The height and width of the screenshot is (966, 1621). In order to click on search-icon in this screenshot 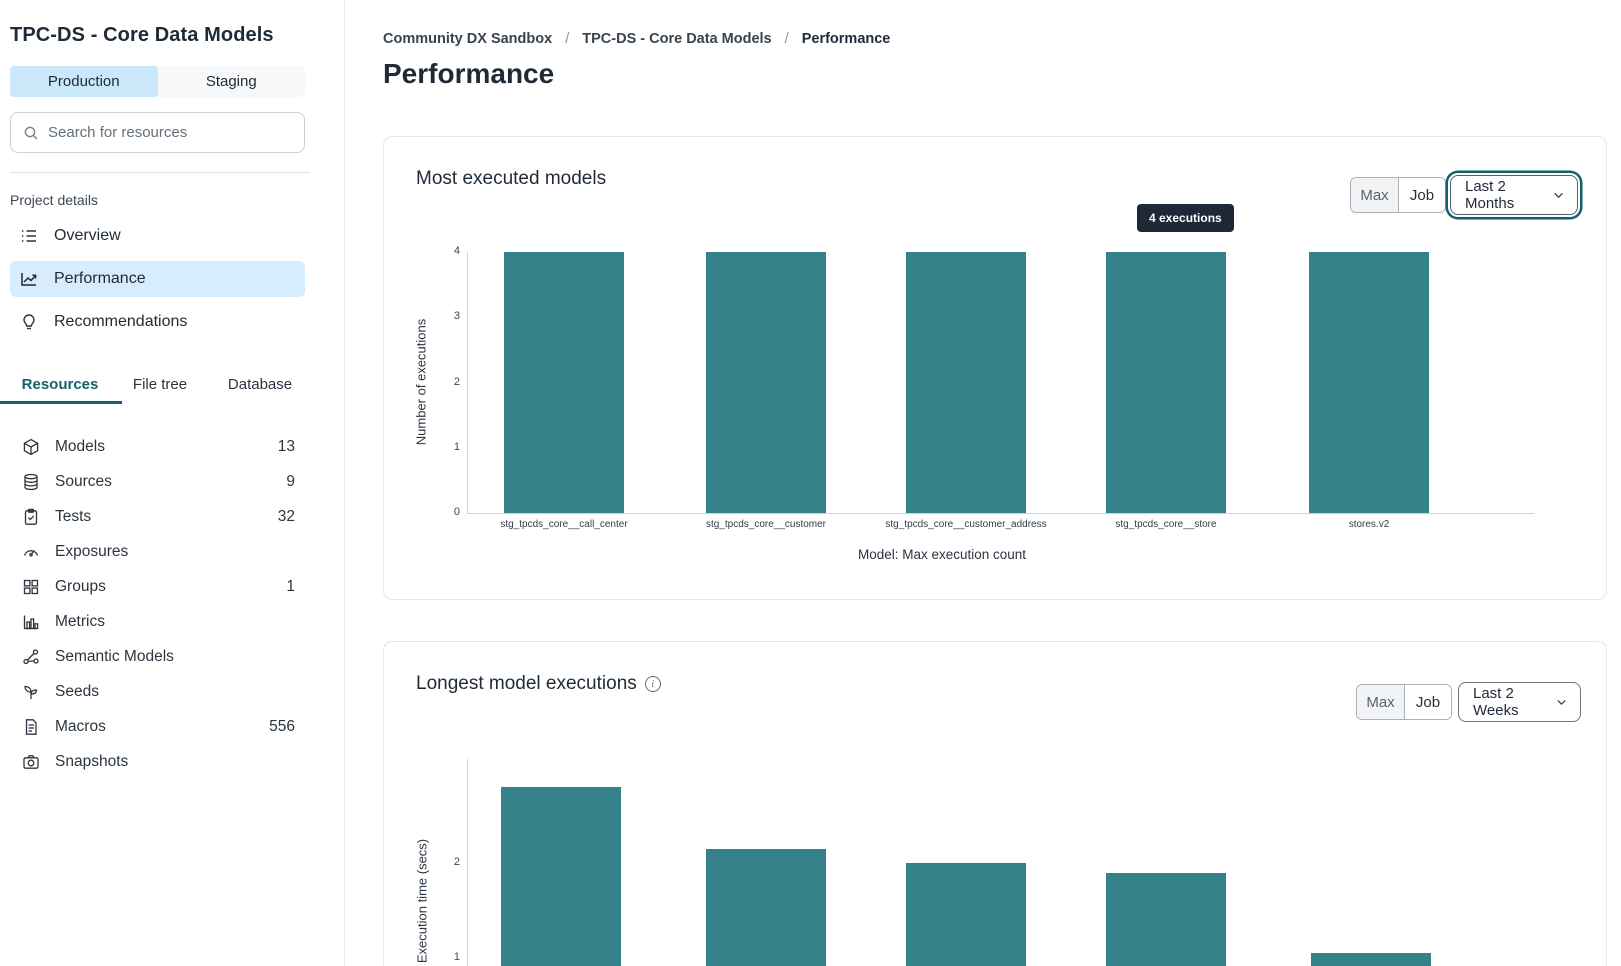, I will do `click(31, 133)`.